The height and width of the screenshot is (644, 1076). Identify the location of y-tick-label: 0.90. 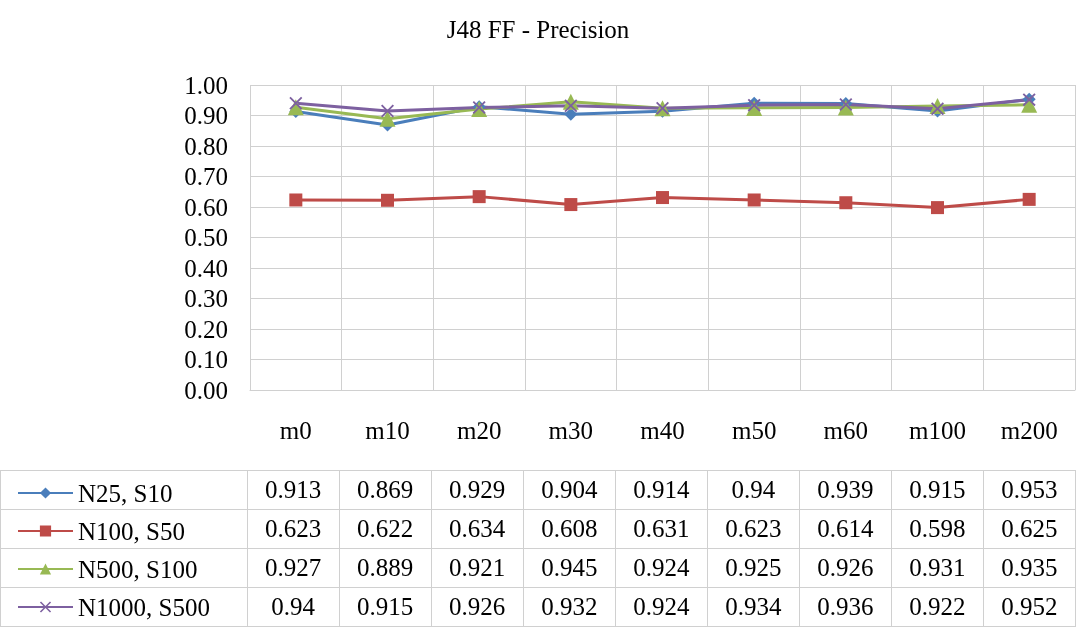
(206, 115).